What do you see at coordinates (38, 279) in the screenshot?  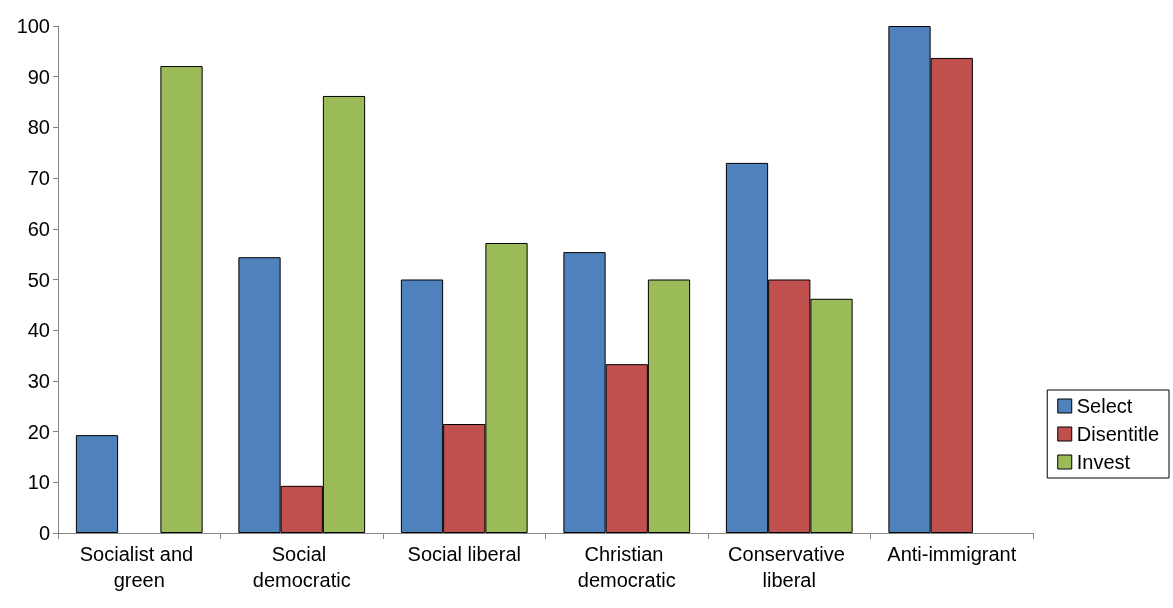 I see `y-tick-label: 50` at bounding box center [38, 279].